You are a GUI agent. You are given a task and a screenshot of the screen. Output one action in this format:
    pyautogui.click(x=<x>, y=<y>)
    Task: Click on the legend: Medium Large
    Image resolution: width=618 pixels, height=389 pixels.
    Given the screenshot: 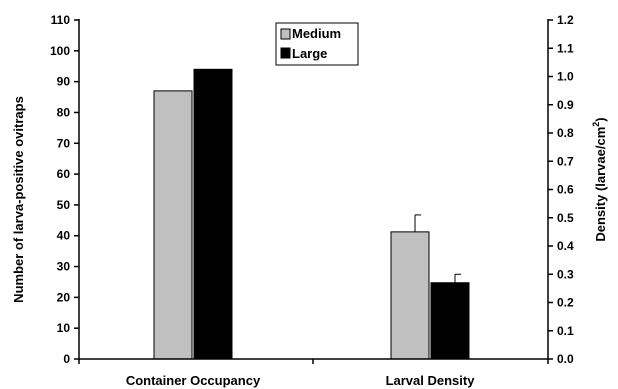 What is the action you would take?
    pyautogui.click(x=317, y=44)
    